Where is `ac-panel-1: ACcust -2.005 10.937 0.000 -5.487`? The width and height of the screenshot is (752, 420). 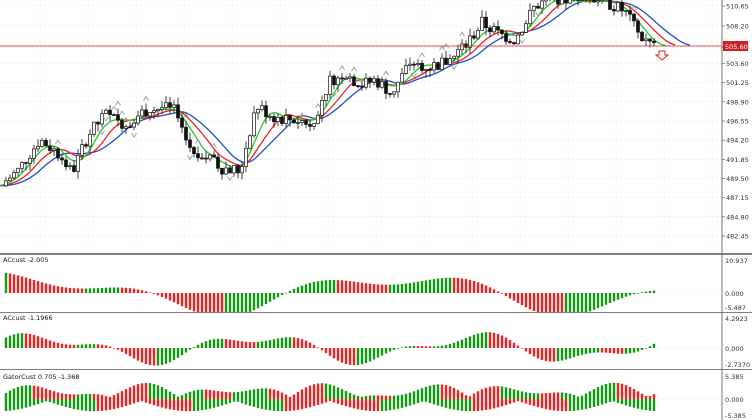
ac-panel-1: ACcust -2.005 10.937 0.000 -5.487 is located at coordinates (376, 283).